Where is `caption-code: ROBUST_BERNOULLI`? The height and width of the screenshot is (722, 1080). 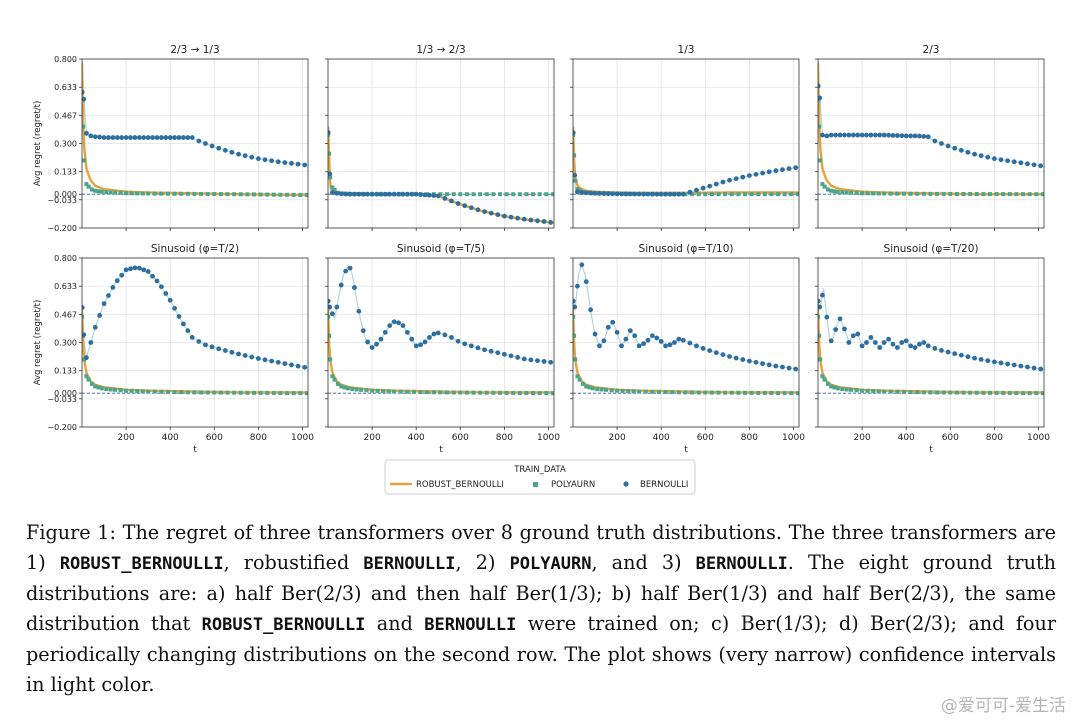
caption-code: ROBUST_BERNOULLI is located at coordinates (141, 564).